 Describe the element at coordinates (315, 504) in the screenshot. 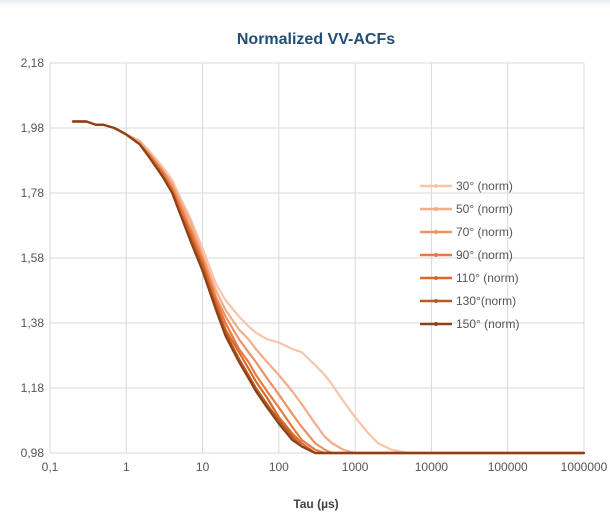

I see `x-axis-title: Tau (µs)` at that location.